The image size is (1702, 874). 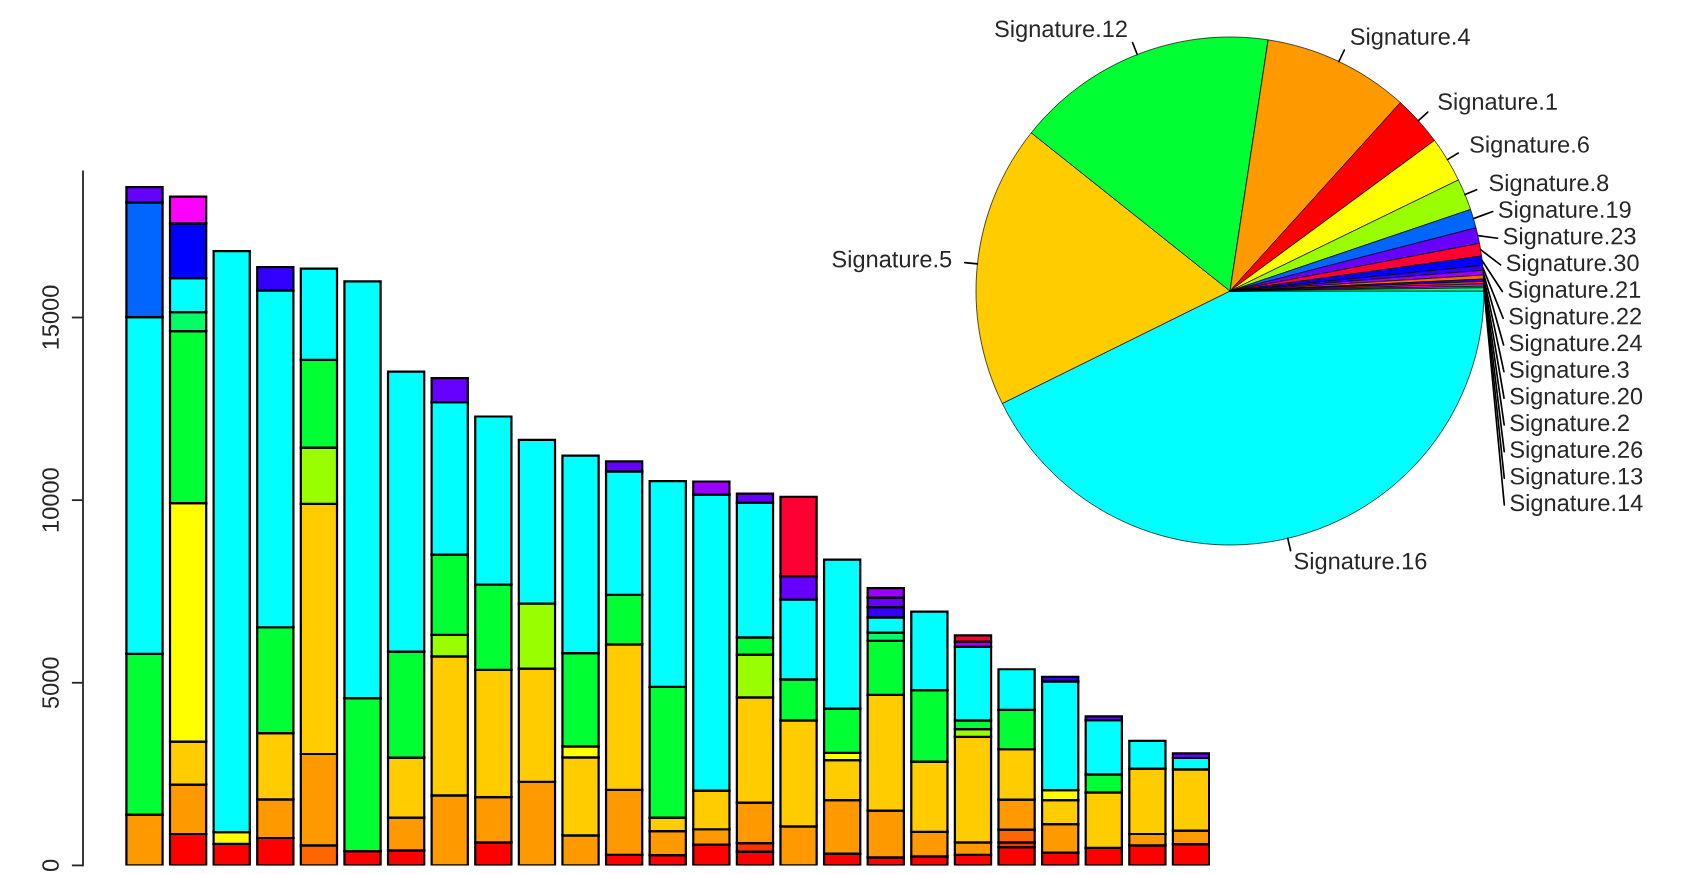 What do you see at coordinates (50, 683) in the screenshot?
I see `y-tick-label: 5000` at bounding box center [50, 683].